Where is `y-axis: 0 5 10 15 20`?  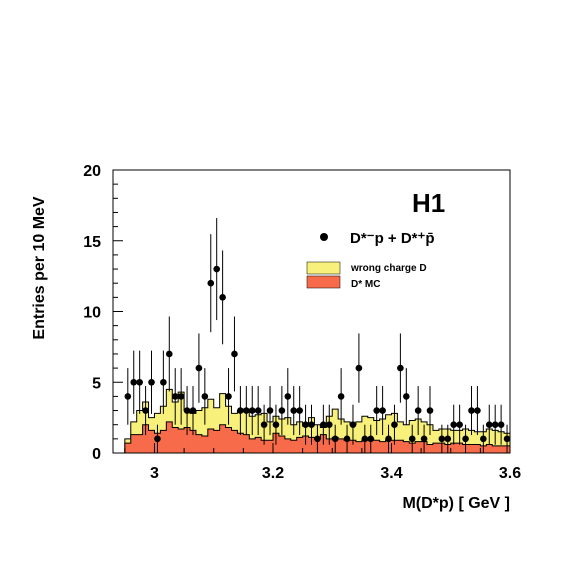
y-axis: 0 5 10 15 20 is located at coordinates (103, 313).